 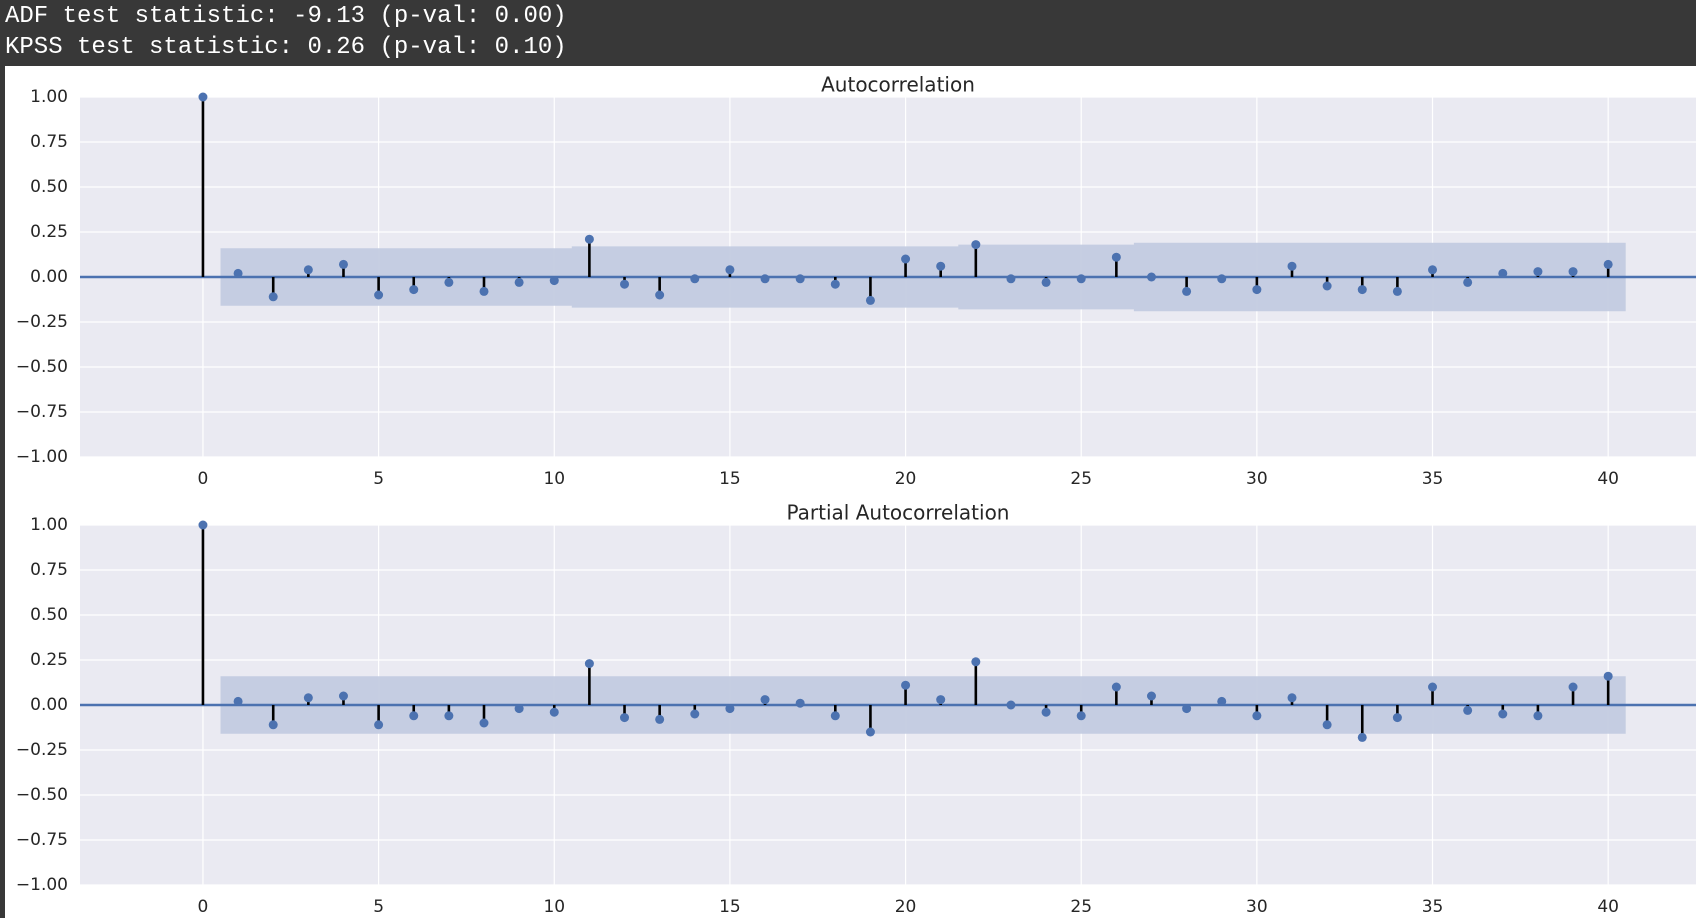 What do you see at coordinates (49, 232) in the screenshot?
I see `y-tick-label: 0.25` at bounding box center [49, 232].